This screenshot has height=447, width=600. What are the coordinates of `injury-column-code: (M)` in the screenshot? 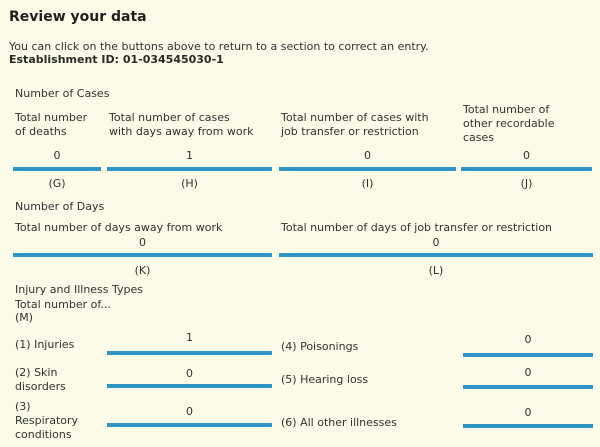 It's located at (24, 317).